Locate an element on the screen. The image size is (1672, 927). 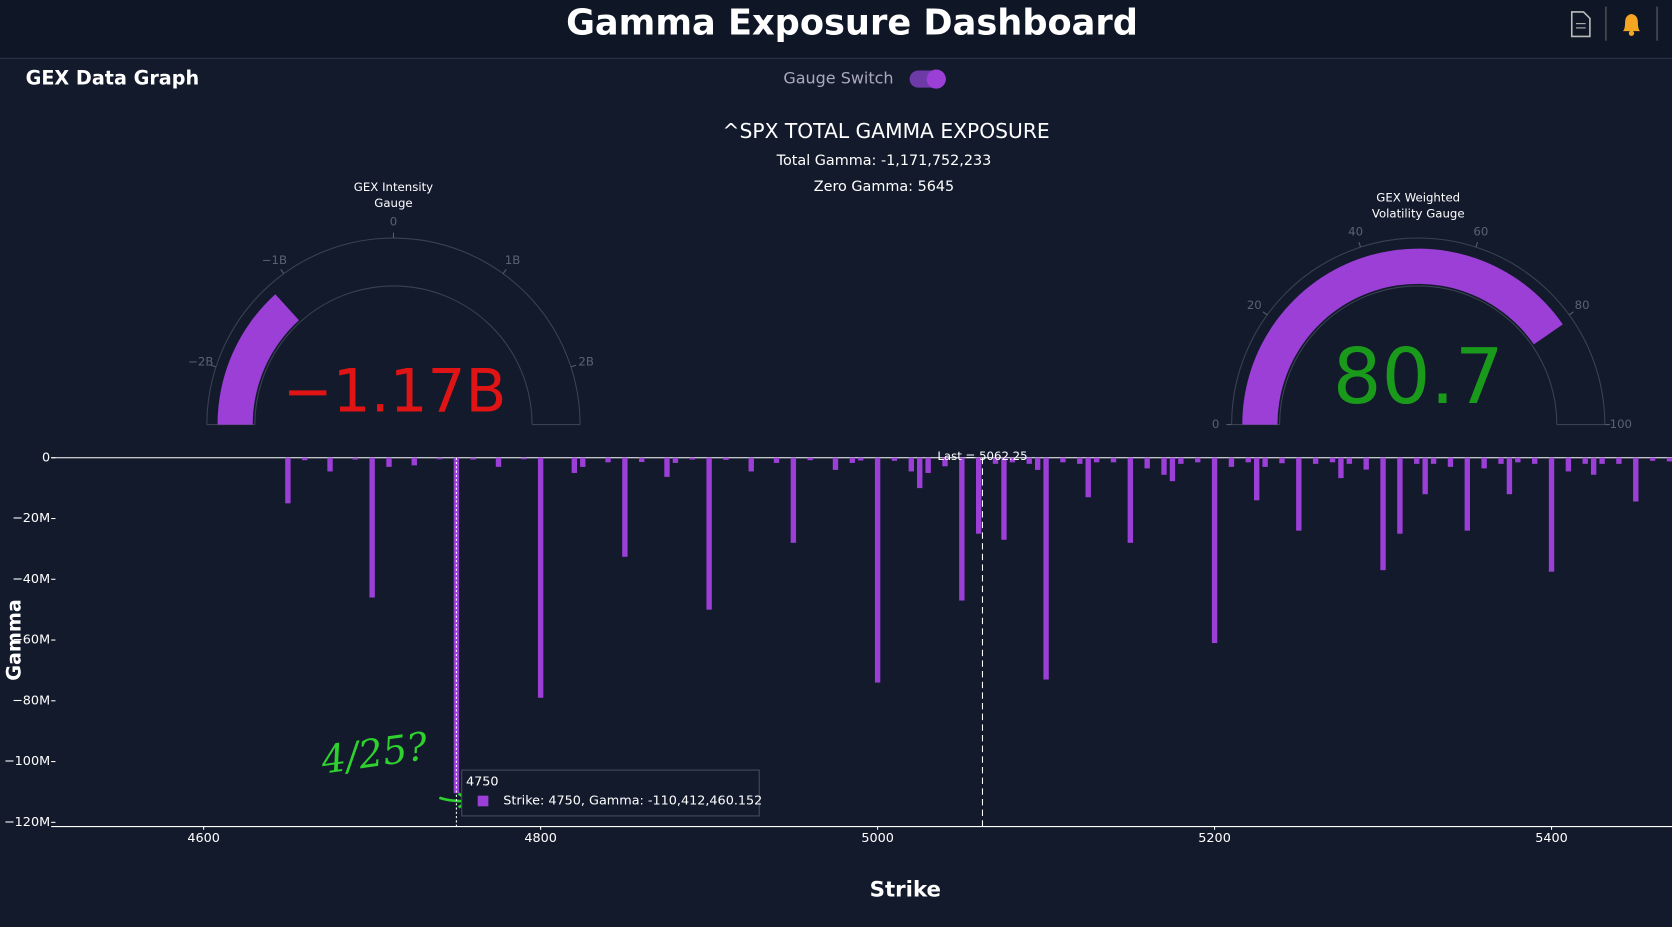
gauge-title-box: GEX Intensity Gauge is located at coordinates (393, 195).